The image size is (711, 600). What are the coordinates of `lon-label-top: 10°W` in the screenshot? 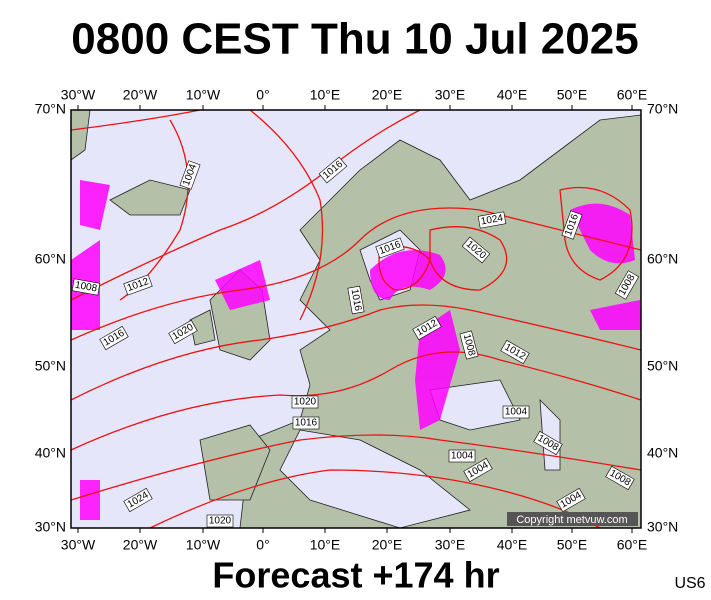 It's located at (203, 95).